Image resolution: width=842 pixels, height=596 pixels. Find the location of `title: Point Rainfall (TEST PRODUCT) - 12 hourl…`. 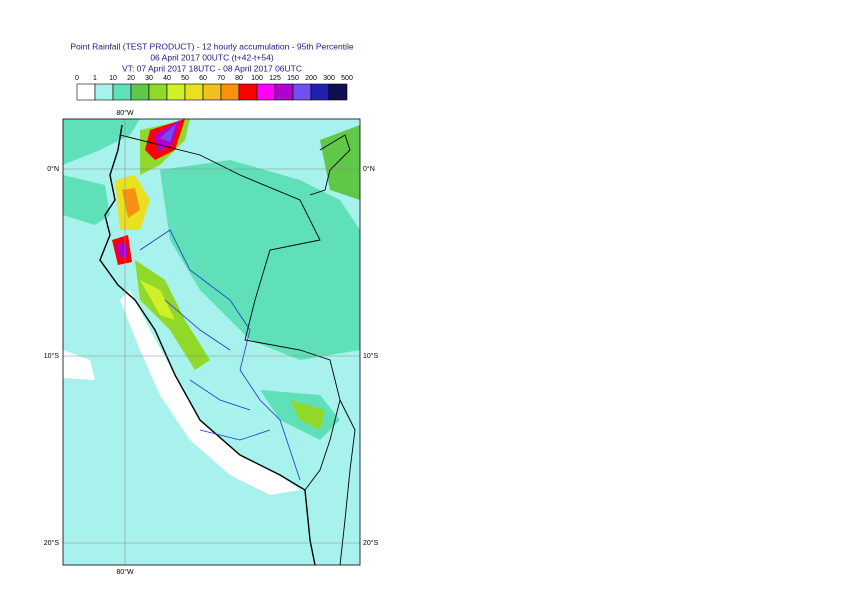

title: Point Rainfall (TEST PRODUCT) - 12 hourl… is located at coordinates (212, 46).